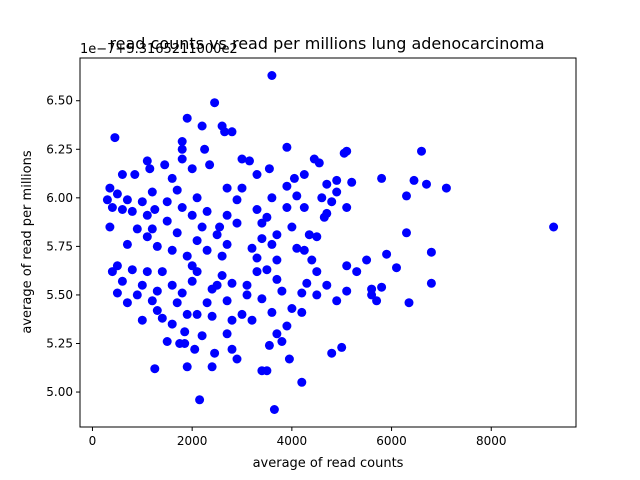 The image size is (640, 480). What do you see at coordinates (391, 441) in the screenshot?
I see `x-tick-label: 6000` at bounding box center [391, 441].